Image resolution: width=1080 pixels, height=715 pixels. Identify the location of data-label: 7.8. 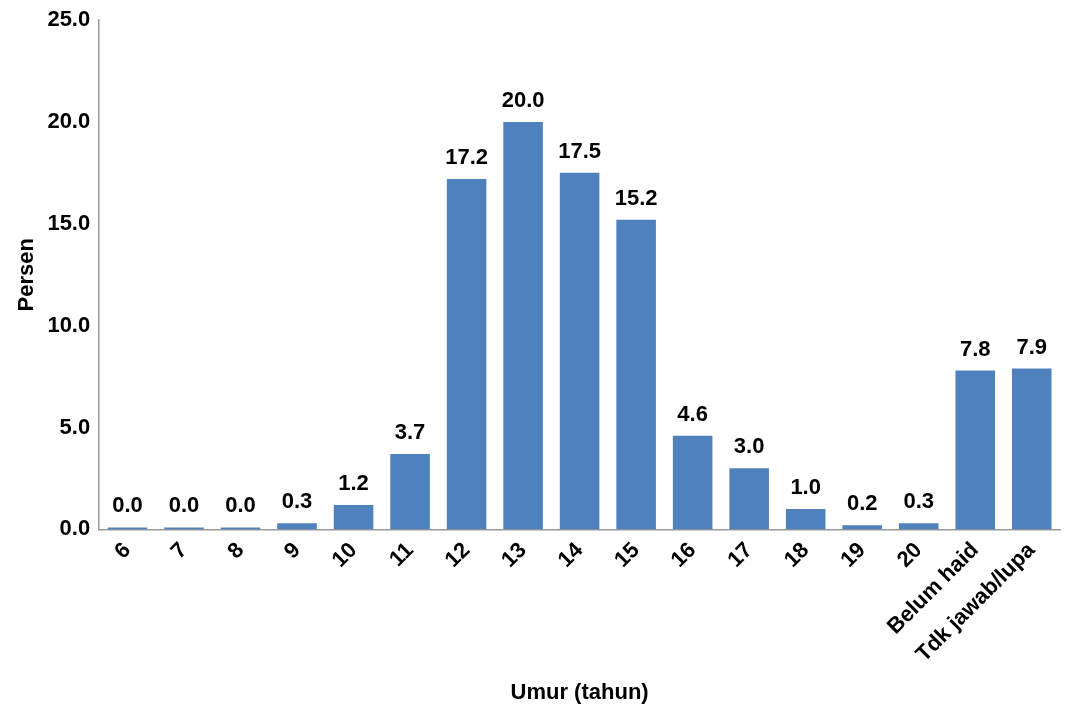
(975, 348).